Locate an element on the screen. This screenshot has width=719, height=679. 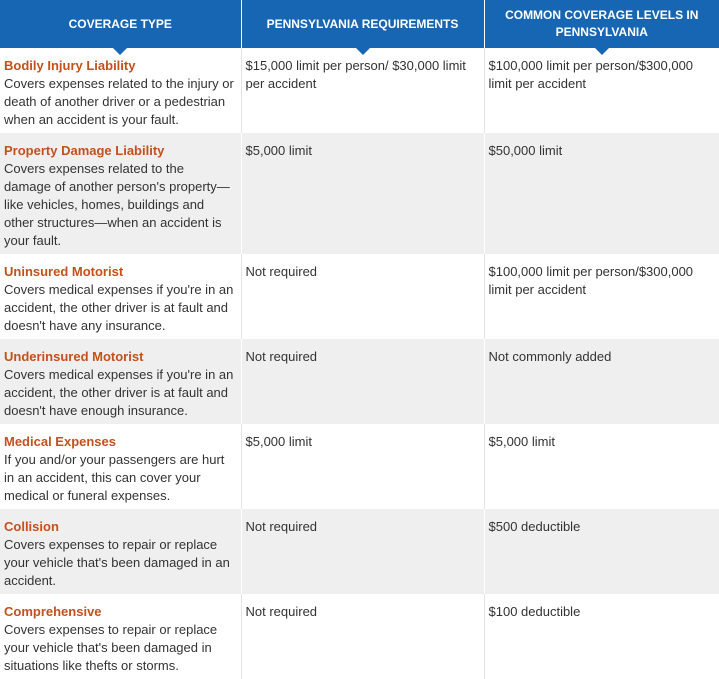
coverage-title: Bodily Injury Liability is located at coordinates (70, 65).